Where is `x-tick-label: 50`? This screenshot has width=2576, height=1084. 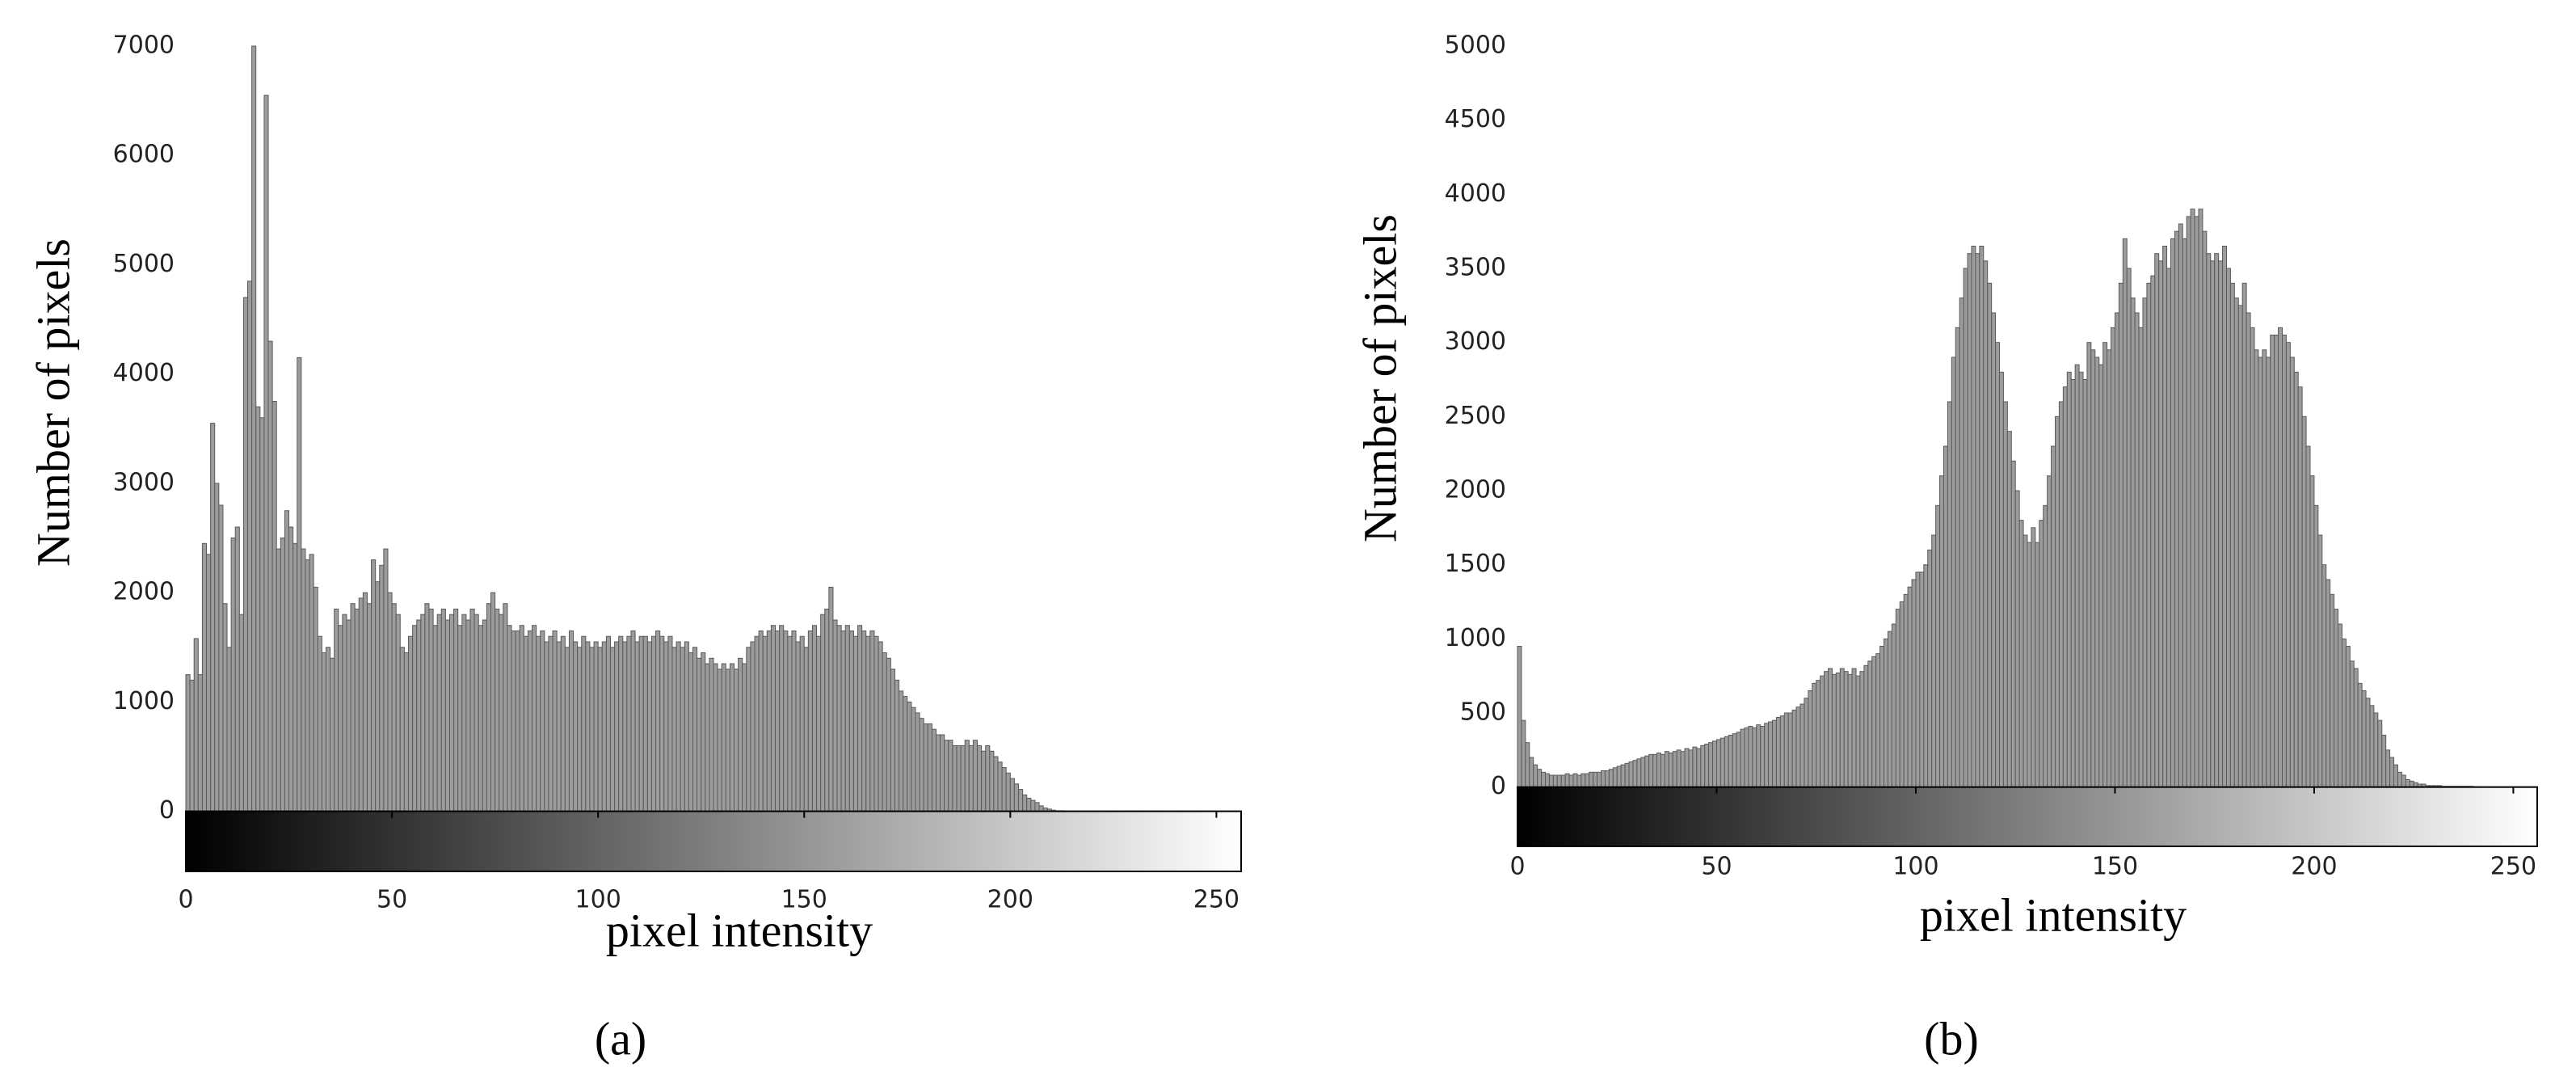 x-tick-label: 50 is located at coordinates (392, 900).